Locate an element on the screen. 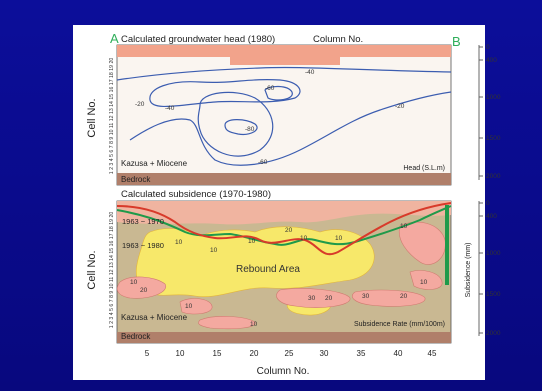 The width and height of the screenshot is (542, 391). subsidence-axis-label: Subsidence (mm) is located at coordinates (468, 270).